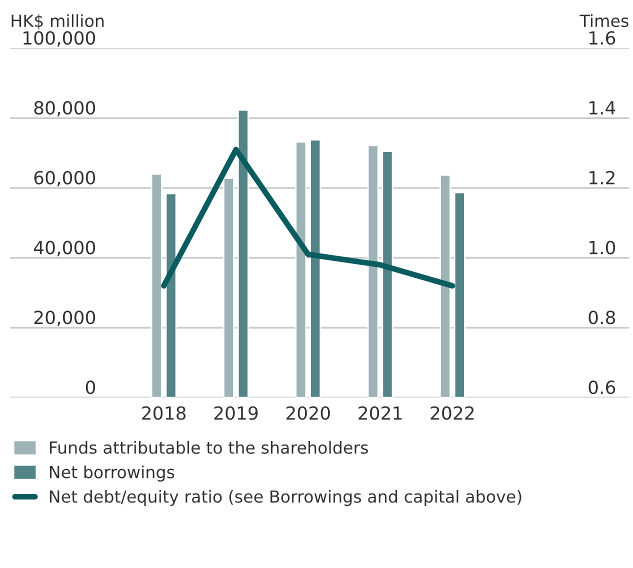  I want to click on y-tick-label: 20,000, so click(65, 318).